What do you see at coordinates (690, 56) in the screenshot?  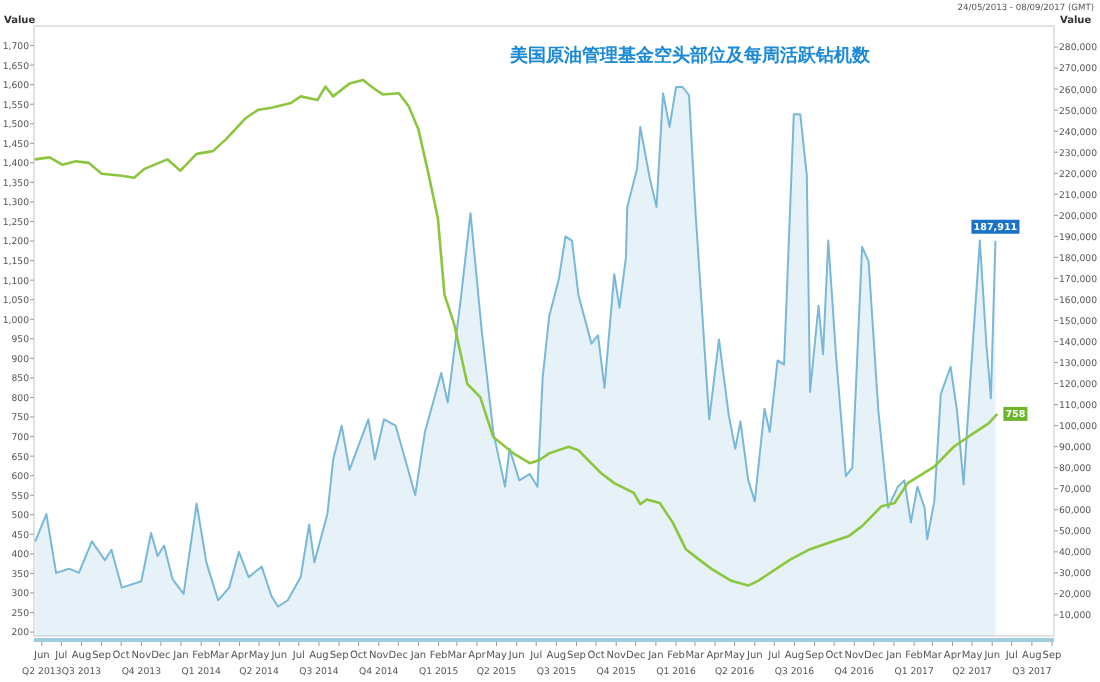 I see `text: 美国原油管理基金空头部位及每周活跃钻机数` at bounding box center [690, 56].